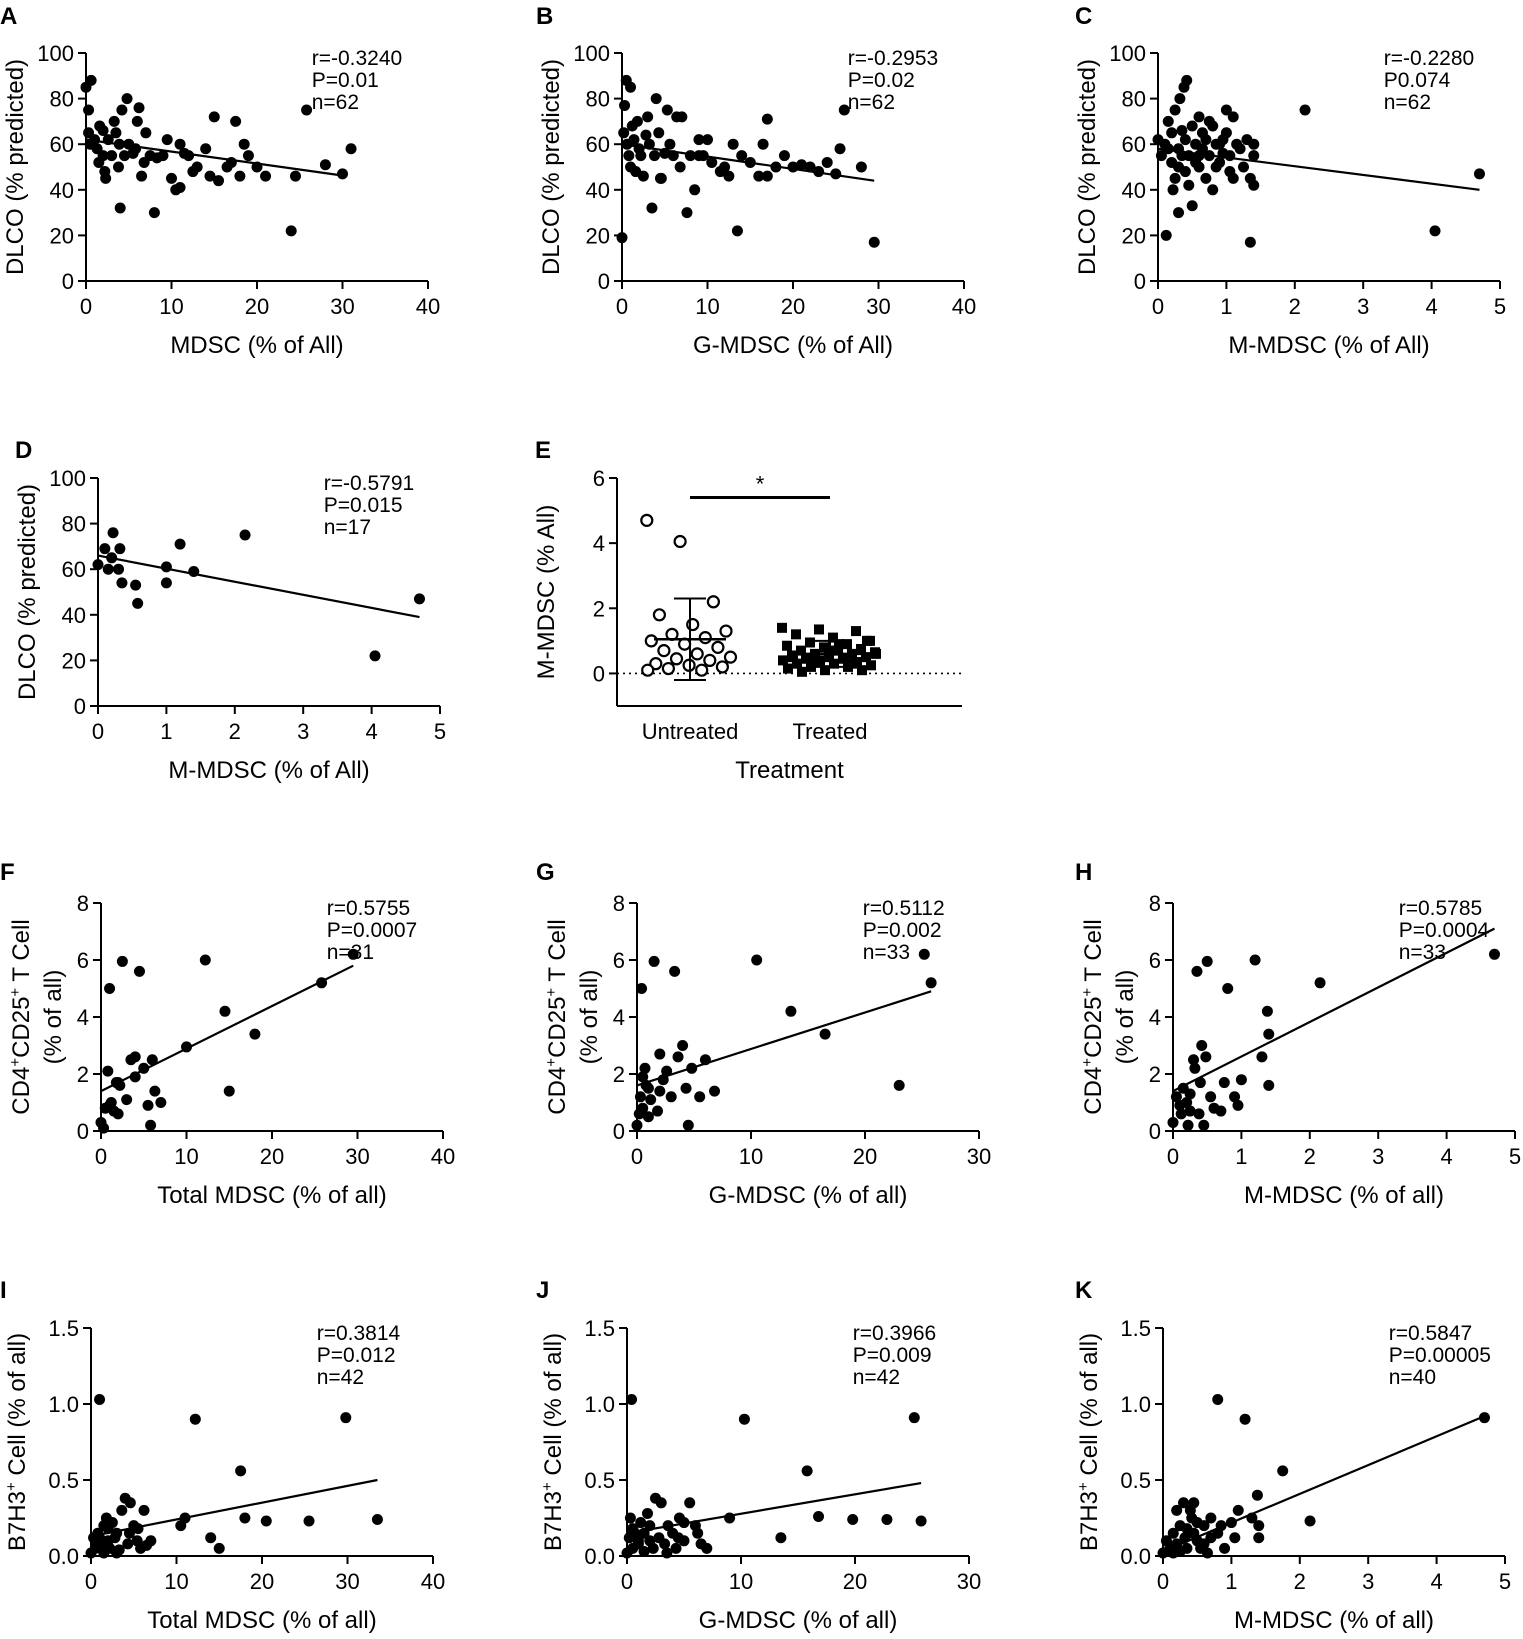  What do you see at coordinates (1089, 1442) in the screenshot?
I see `y-axis-title: B7H3+ Cell (% of all)` at bounding box center [1089, 1442].